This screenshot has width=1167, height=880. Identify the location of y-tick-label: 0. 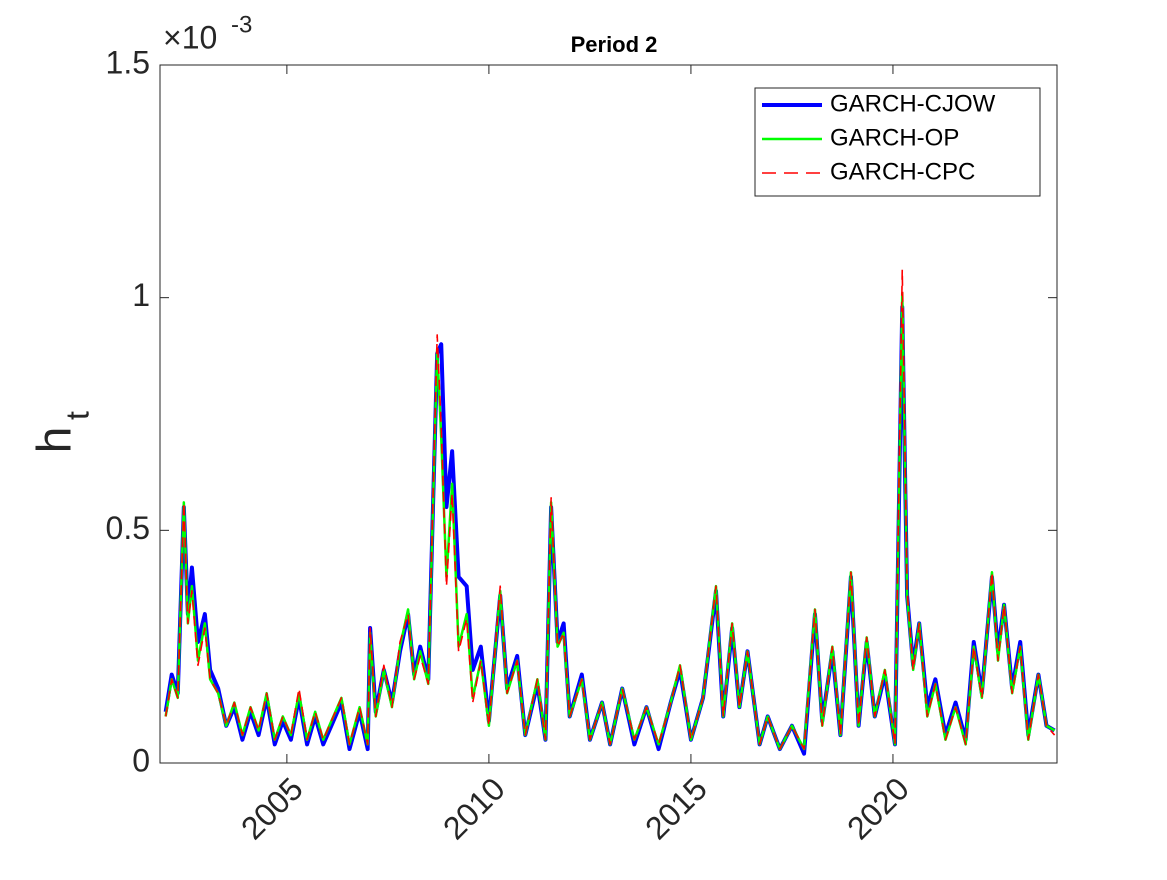
(141, 760).